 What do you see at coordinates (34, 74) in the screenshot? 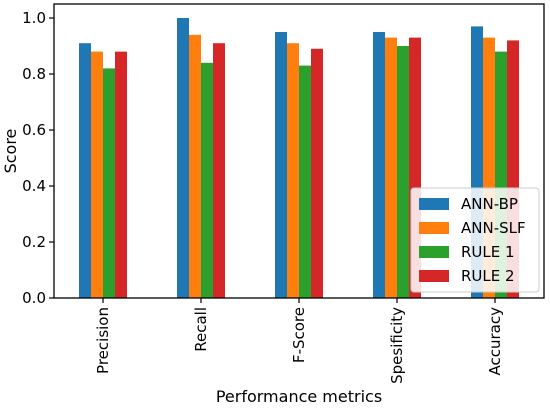
I see `y-tick-label: 0.8` at bounding box center [34, 74].